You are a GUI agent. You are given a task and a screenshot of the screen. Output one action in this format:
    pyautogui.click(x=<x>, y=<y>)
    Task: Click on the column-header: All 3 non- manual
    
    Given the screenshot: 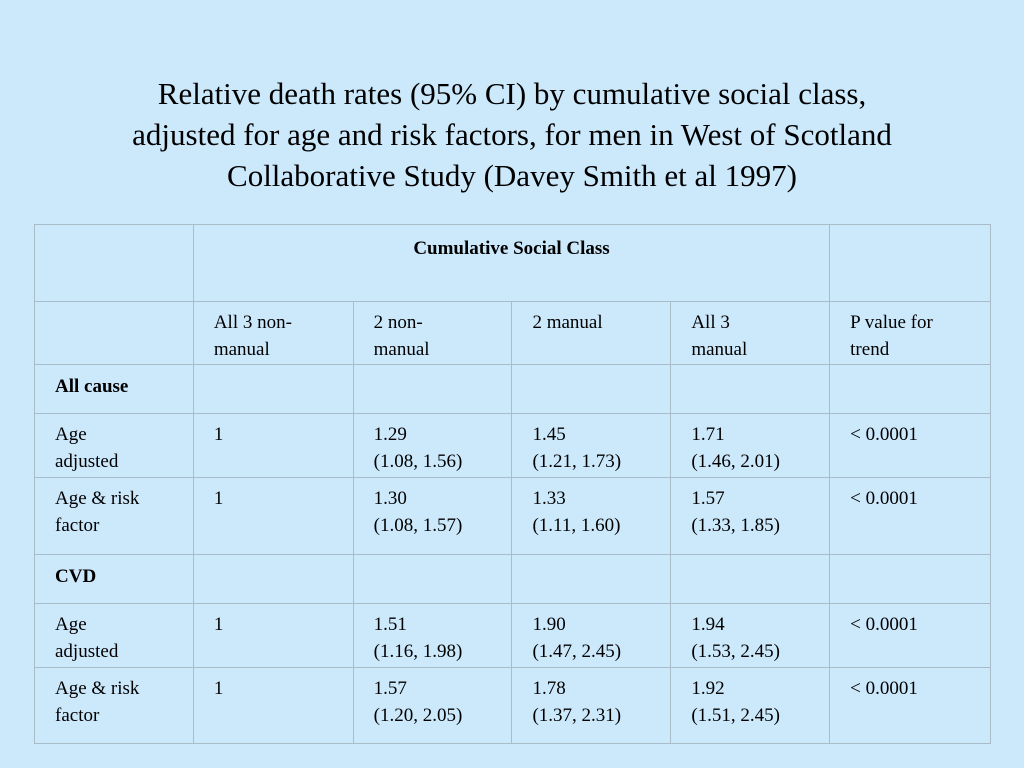 What is the action you would take?
    pyautogui.click(x=273, y=333)
    